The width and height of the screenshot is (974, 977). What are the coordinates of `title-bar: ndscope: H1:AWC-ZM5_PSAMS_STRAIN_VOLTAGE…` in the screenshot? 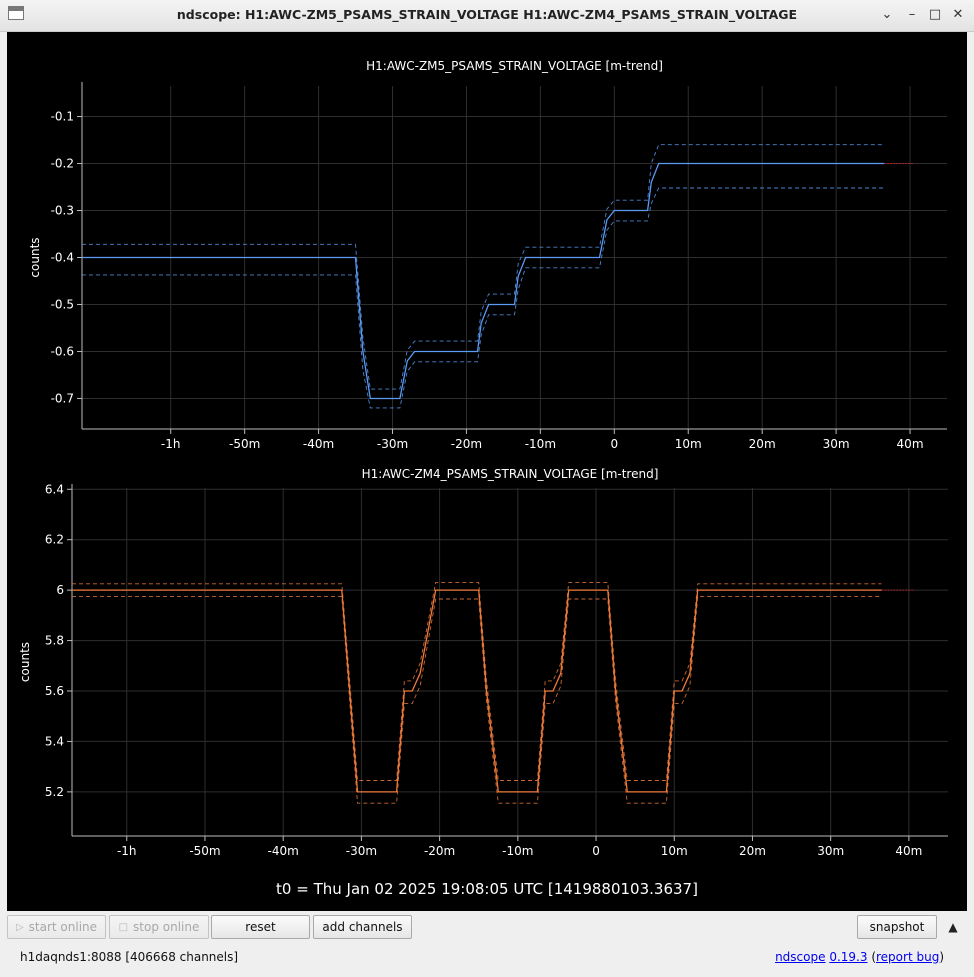 It's located at (487, 16).